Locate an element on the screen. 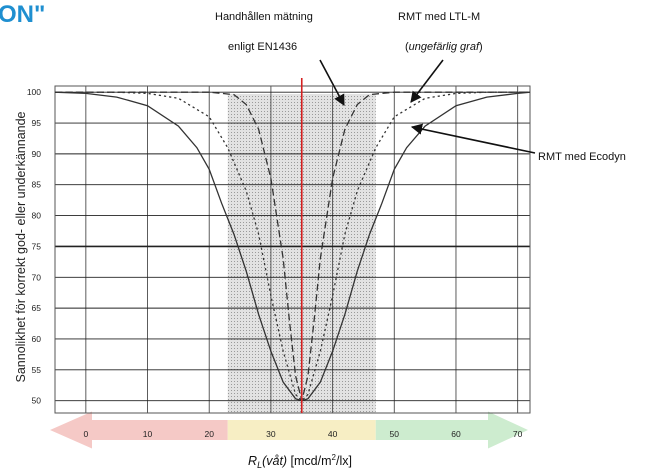 The width and height of the screenshot is (665, 472). annotation-handheld: Handhållen mätning enligt EN1436 is located at coordinates (280, 58).